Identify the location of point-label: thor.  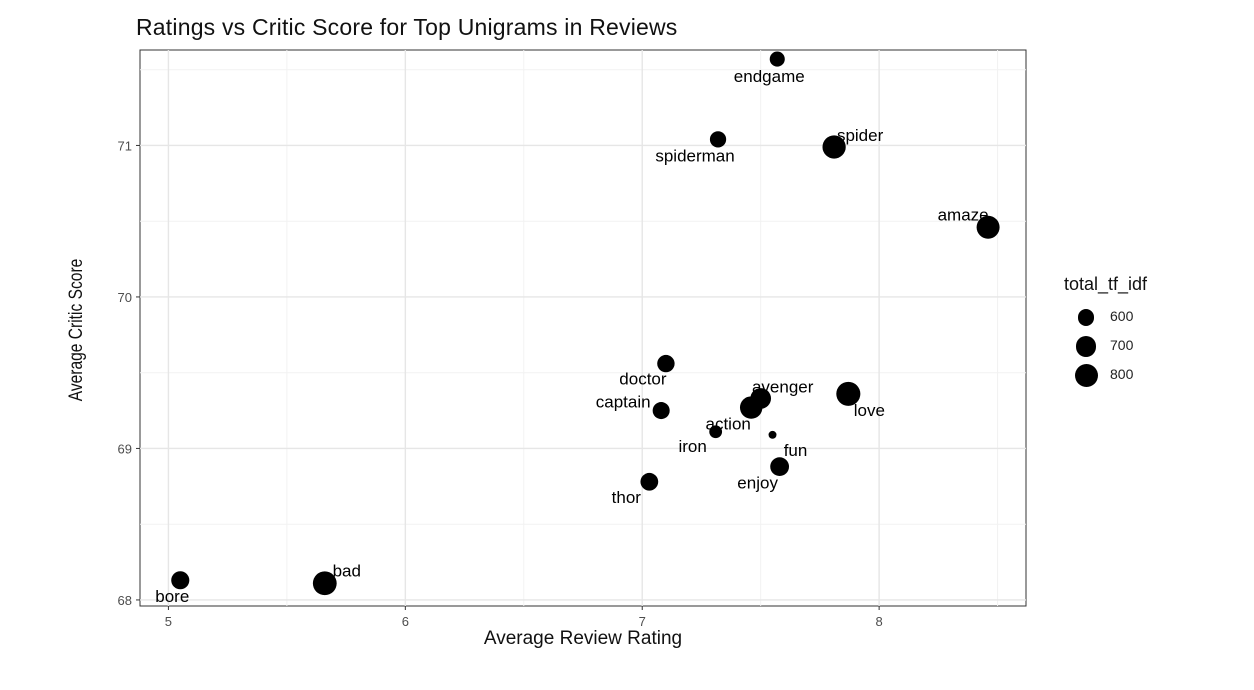
(627, 497).